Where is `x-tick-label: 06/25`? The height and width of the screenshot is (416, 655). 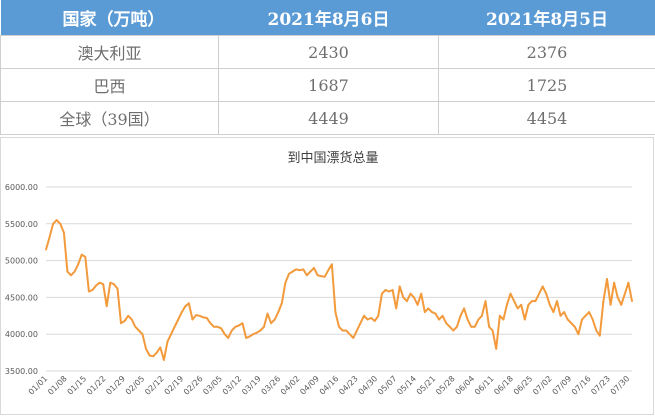
x-tick-label: 06/25 is located at coordinates (523, 385).